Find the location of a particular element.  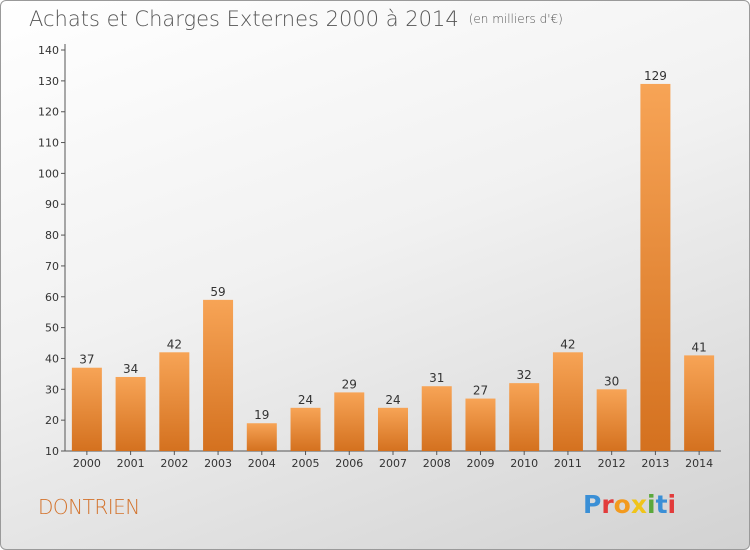

y-tick-label: 120 is located at coordinates (48, 112).